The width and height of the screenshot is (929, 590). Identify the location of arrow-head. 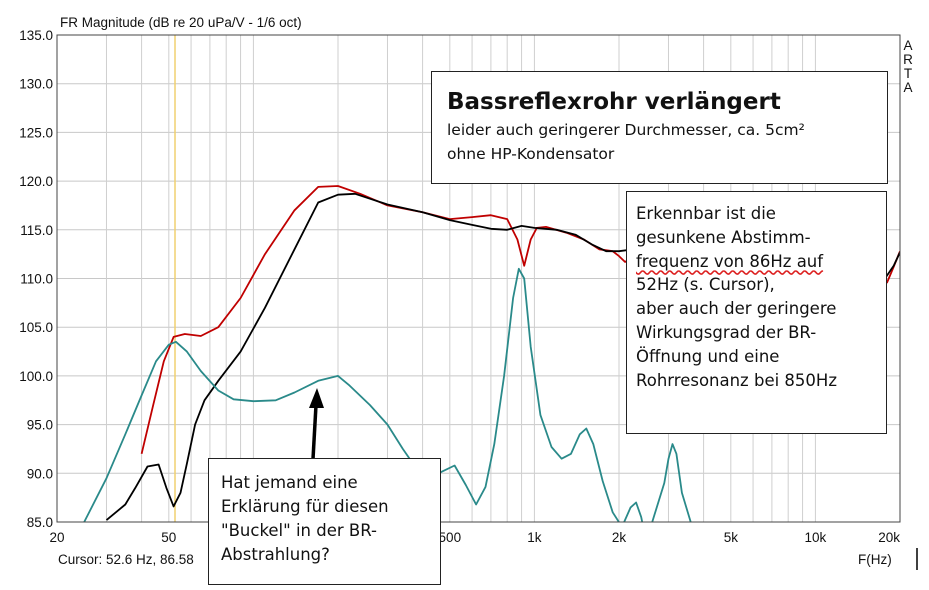
(316, 398).